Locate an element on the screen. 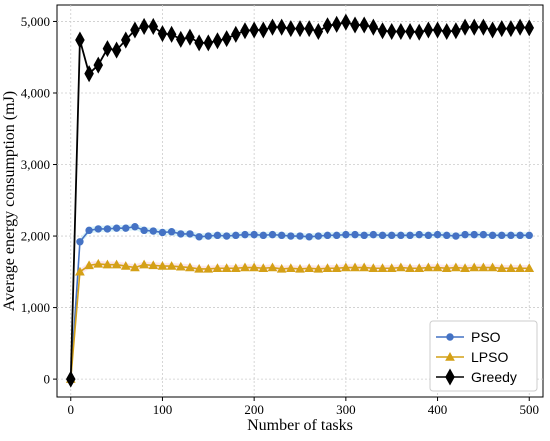  legend-lpso-label: LPSO is located at coordinates (489, 357).